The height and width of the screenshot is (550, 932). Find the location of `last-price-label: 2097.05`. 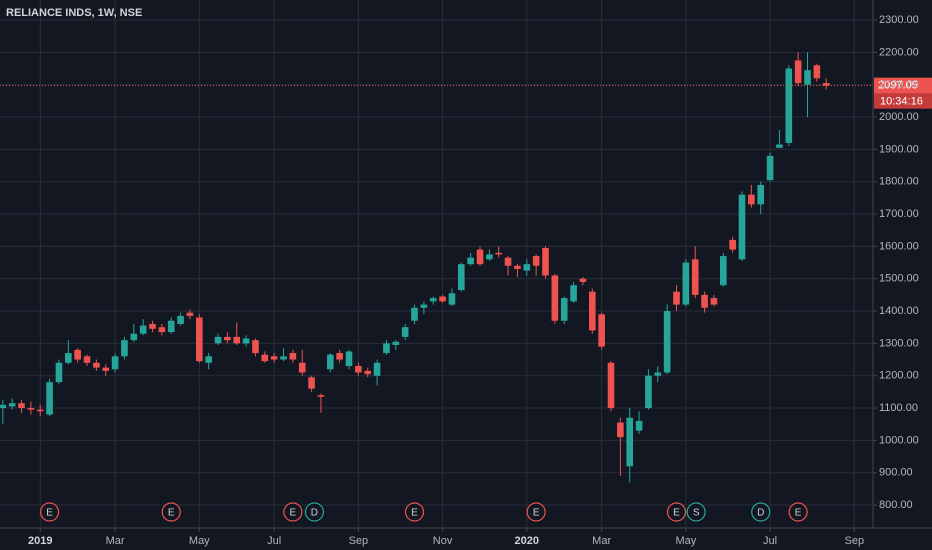

last-price-label: 2097.05 is located at coordinates (898, 86).